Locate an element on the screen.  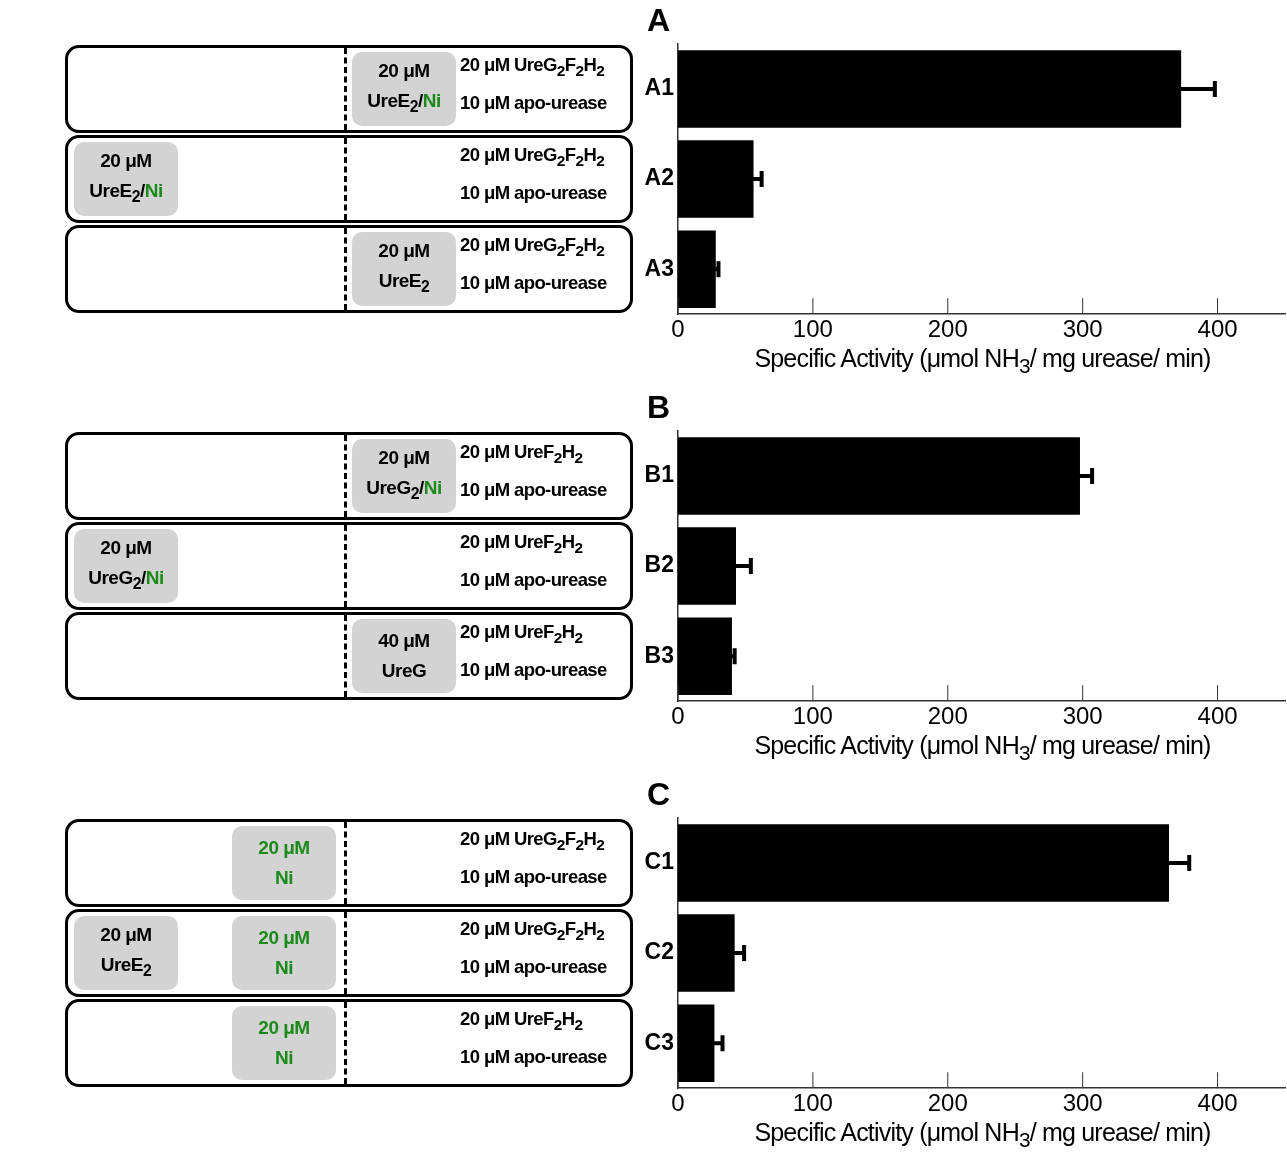
chart-title: A is located at coordinates (658, 19).